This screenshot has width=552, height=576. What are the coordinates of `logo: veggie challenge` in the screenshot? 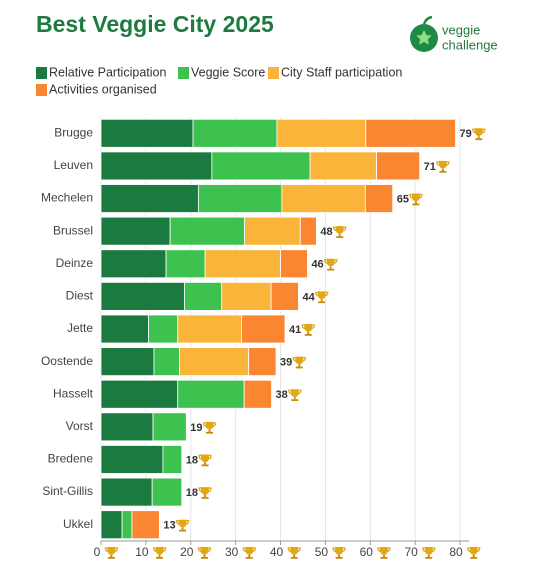 It's located at (454, 33).